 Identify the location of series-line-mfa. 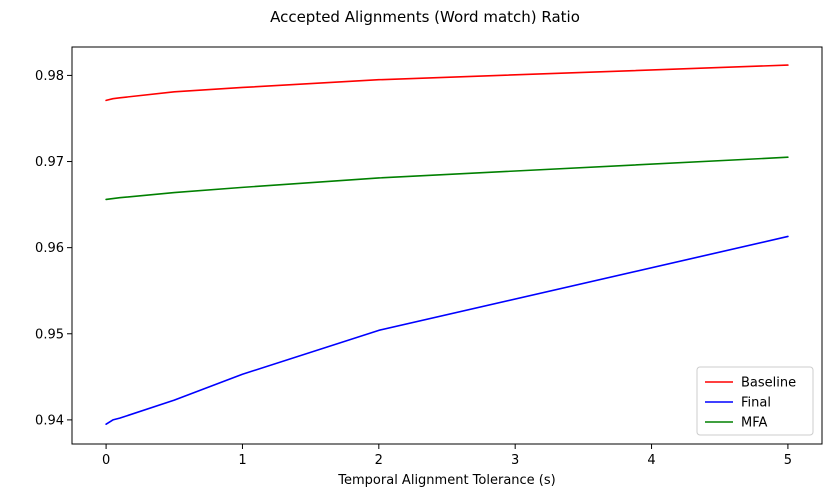
(447, 178).